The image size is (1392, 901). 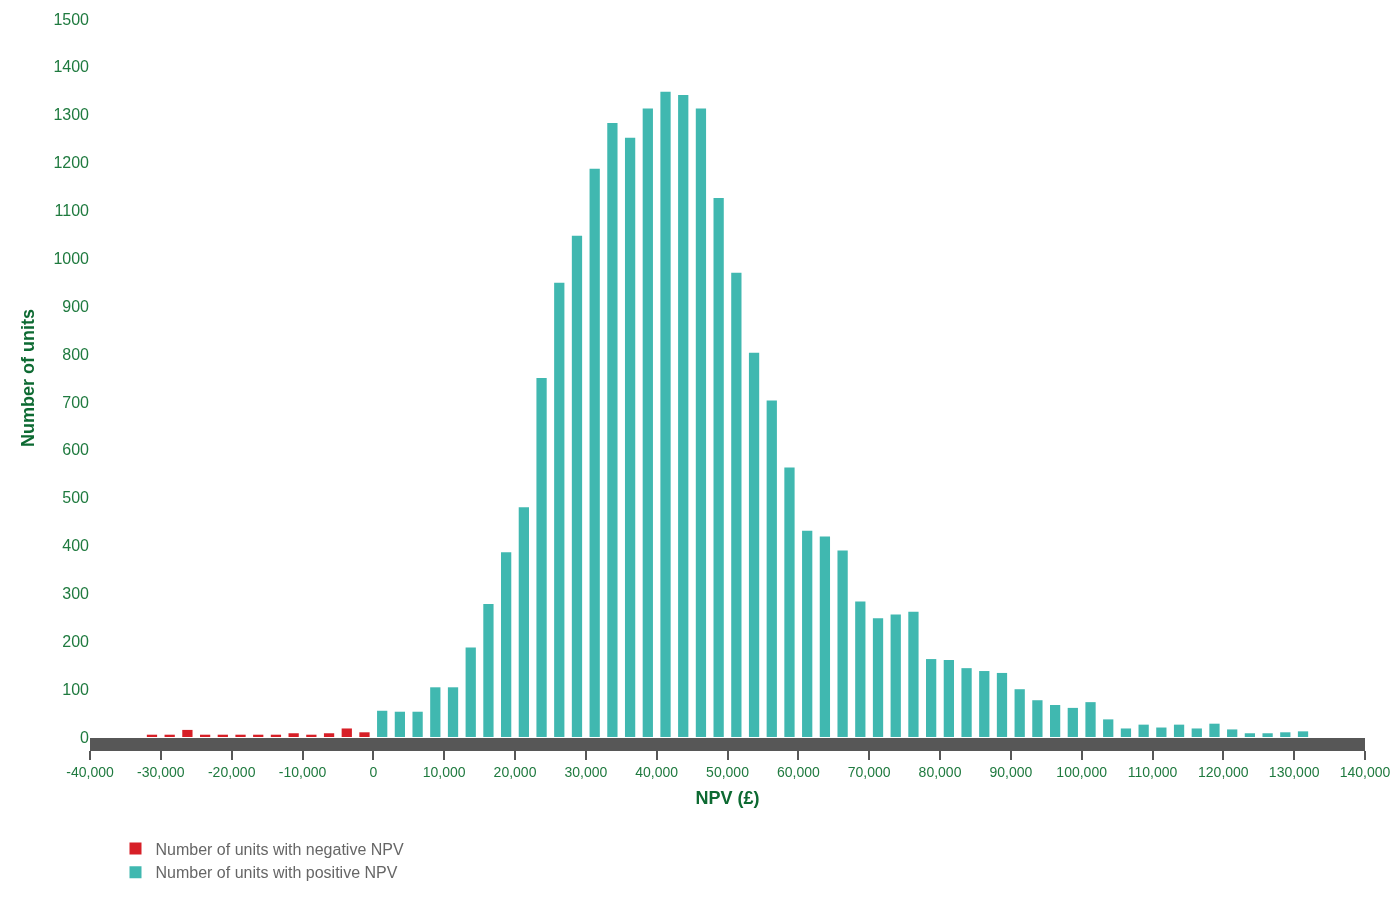 I want to click on x-tick-label: 90,000, so click(x=1011, y=772).